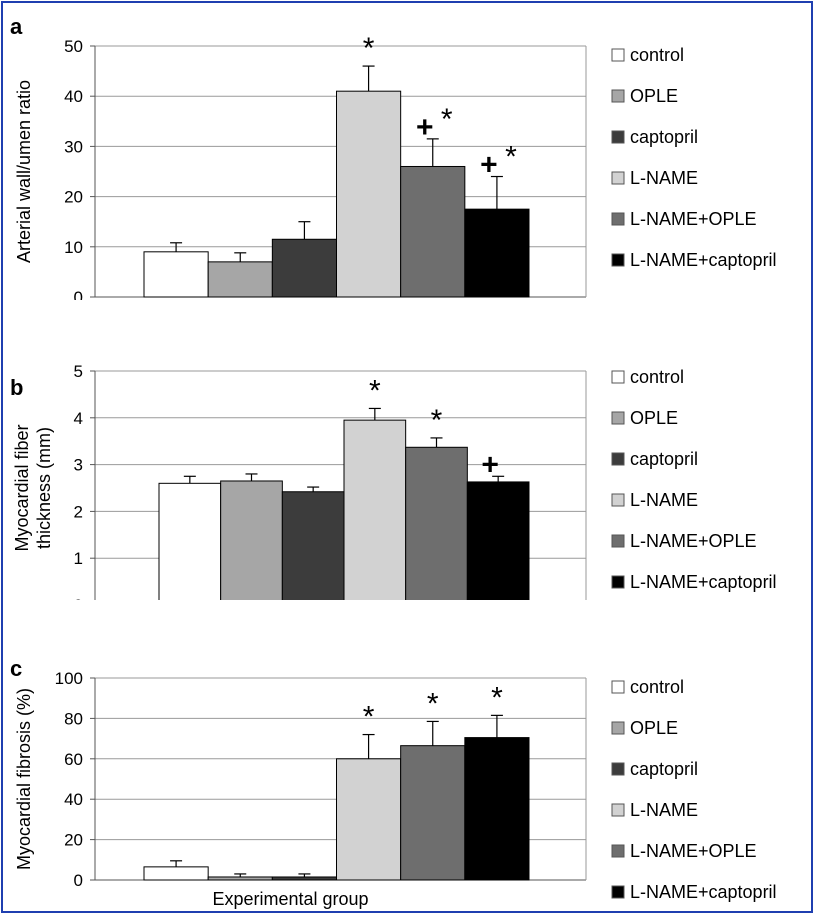  I want to click on y-tick-label: 5, so click(78, 371).